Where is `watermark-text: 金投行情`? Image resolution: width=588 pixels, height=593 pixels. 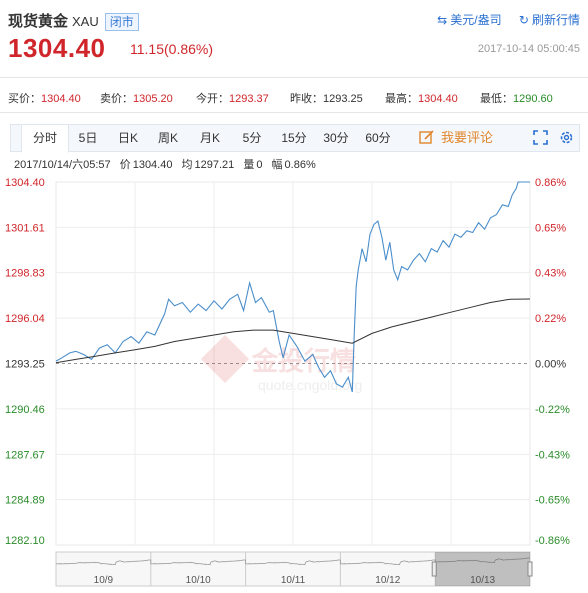 watermark-text: 金投行情 is located at coordinates (303, 361).